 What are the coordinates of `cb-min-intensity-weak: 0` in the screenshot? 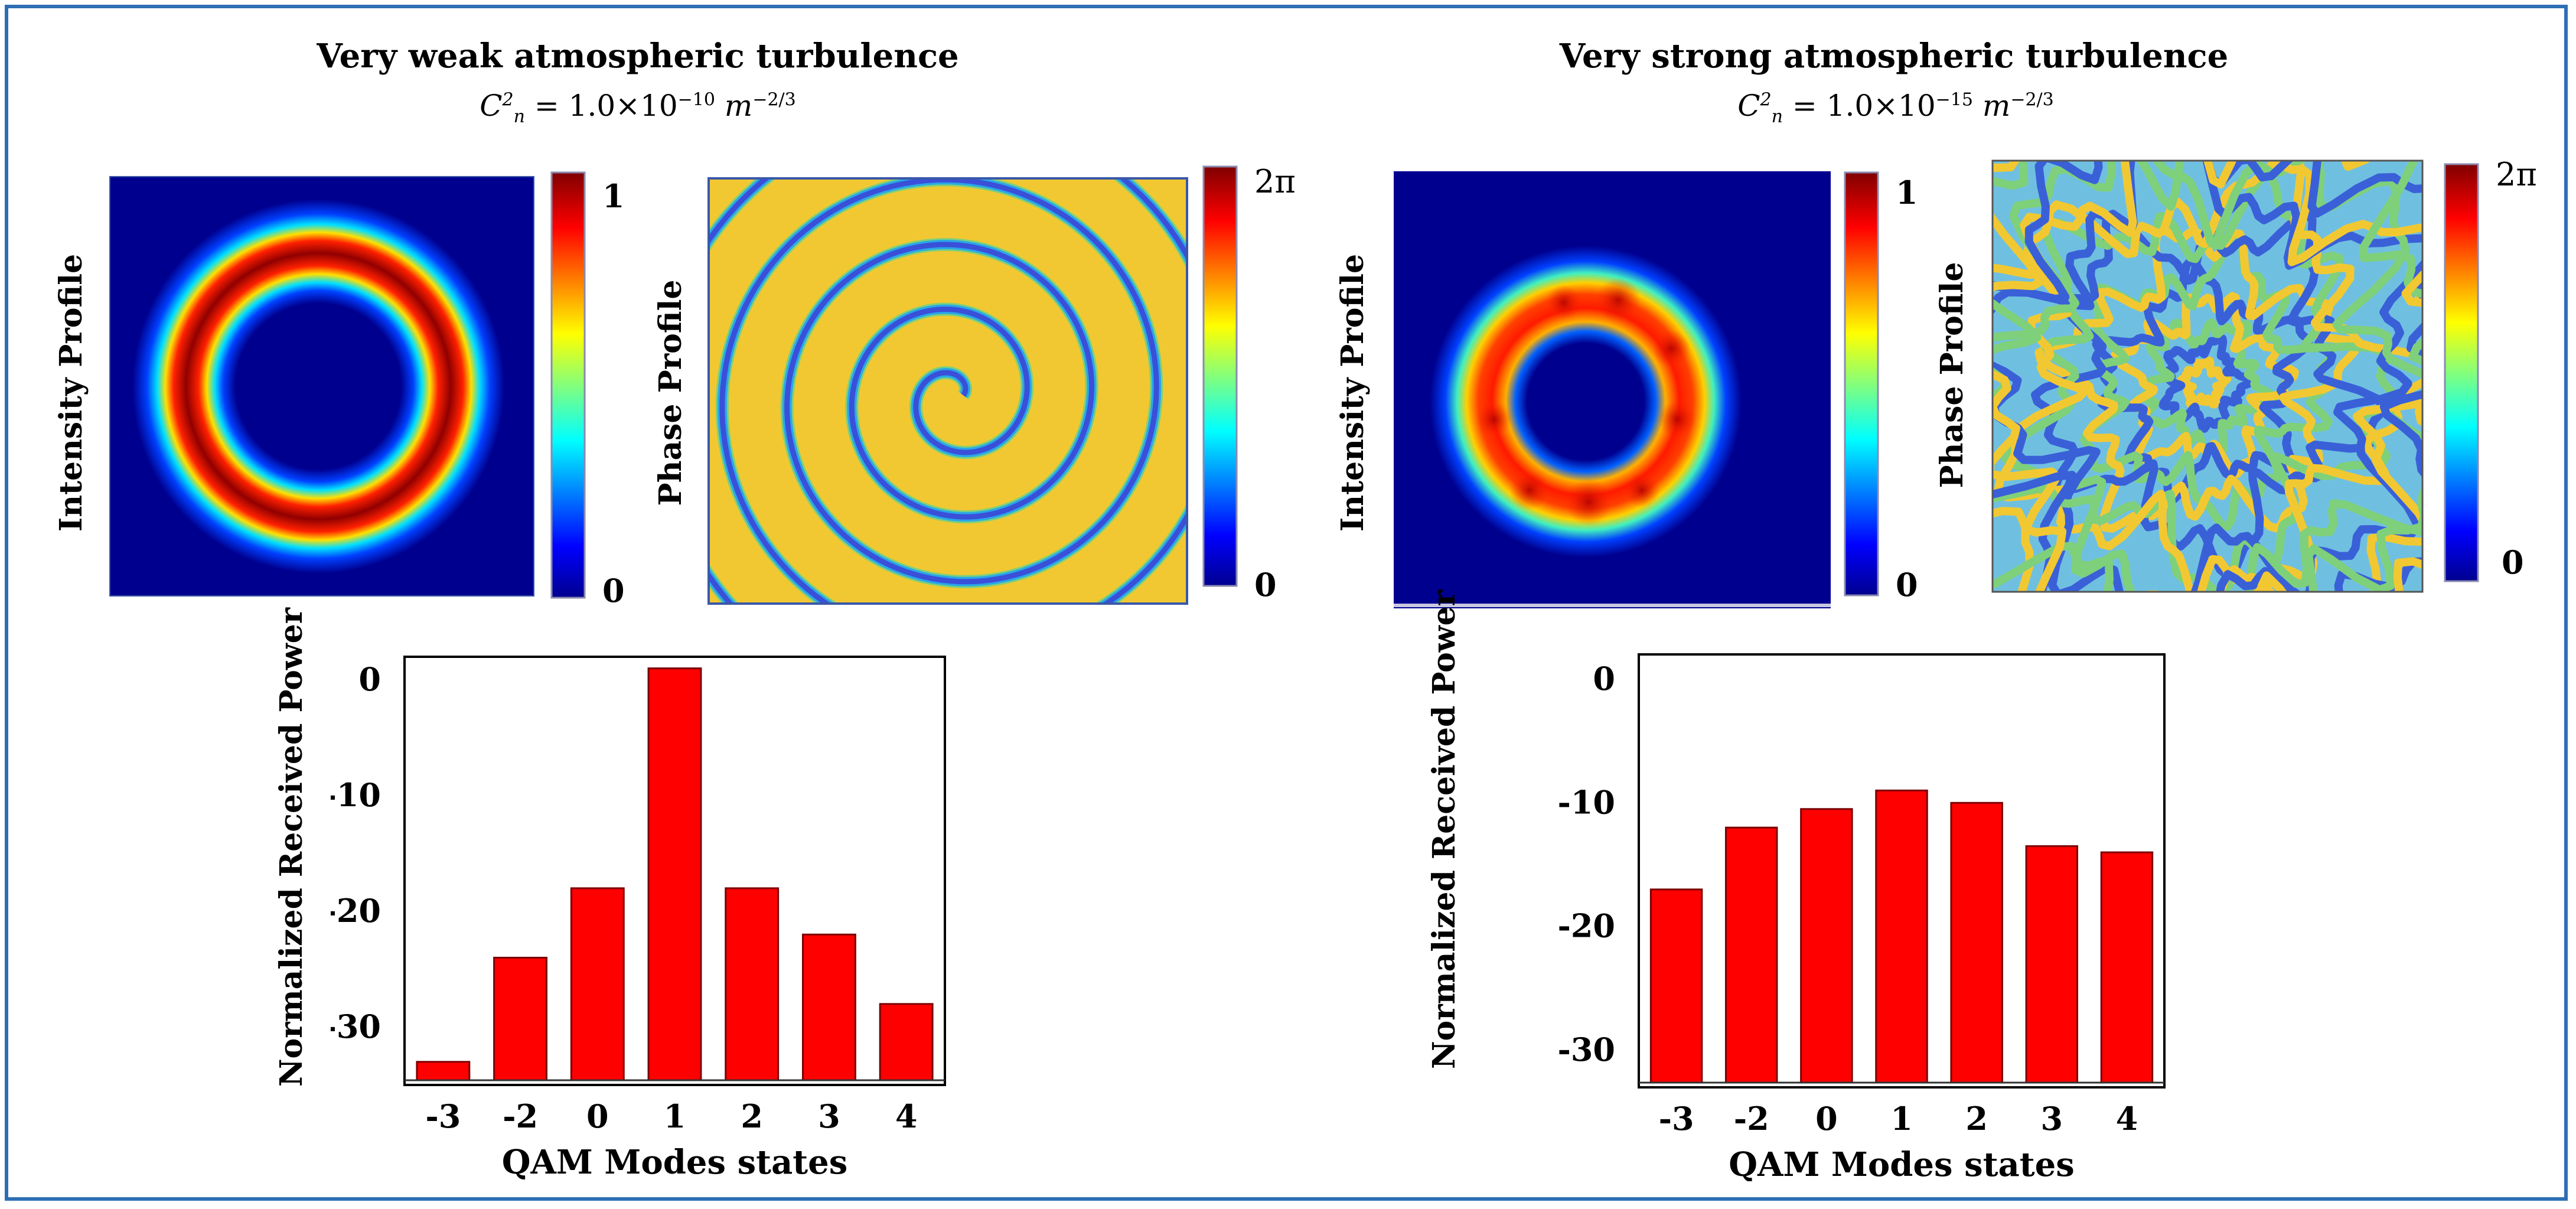 It's located at (613, 591).